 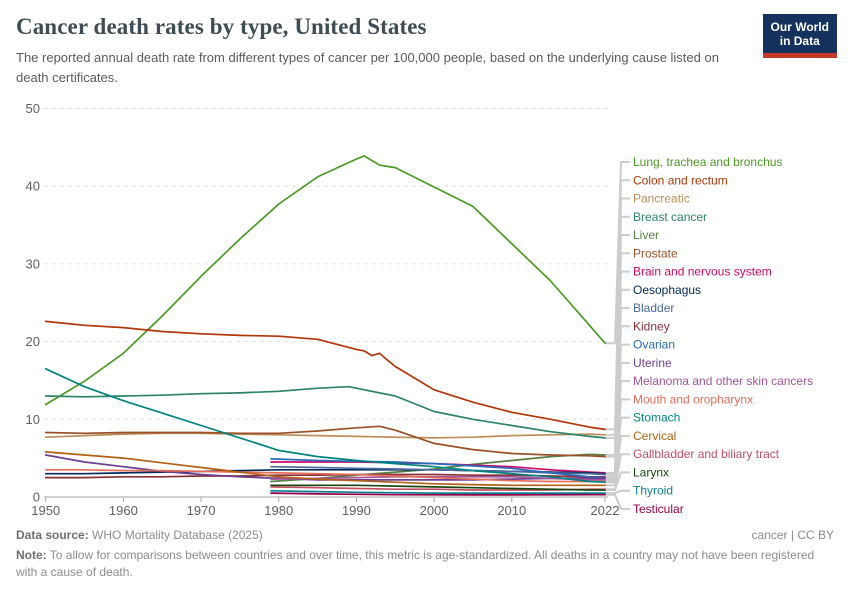 I want to click on y-tick-label-10: 10, so click(x=33, y=419).